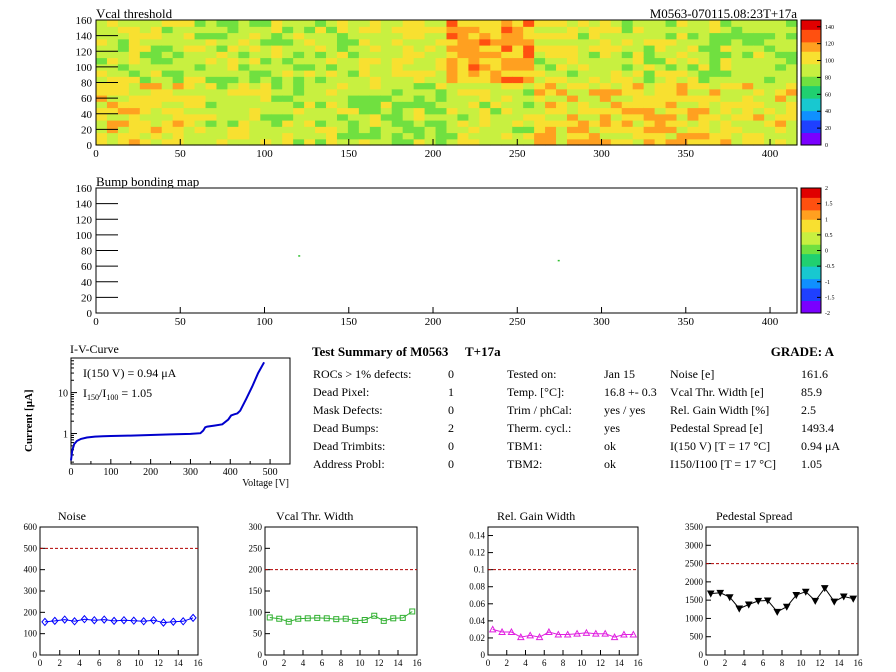  What do you see at coordinates (517, 322) in the screenshot?
I see `bump-x-tick-label: 250` at bounding box center [517, 322].